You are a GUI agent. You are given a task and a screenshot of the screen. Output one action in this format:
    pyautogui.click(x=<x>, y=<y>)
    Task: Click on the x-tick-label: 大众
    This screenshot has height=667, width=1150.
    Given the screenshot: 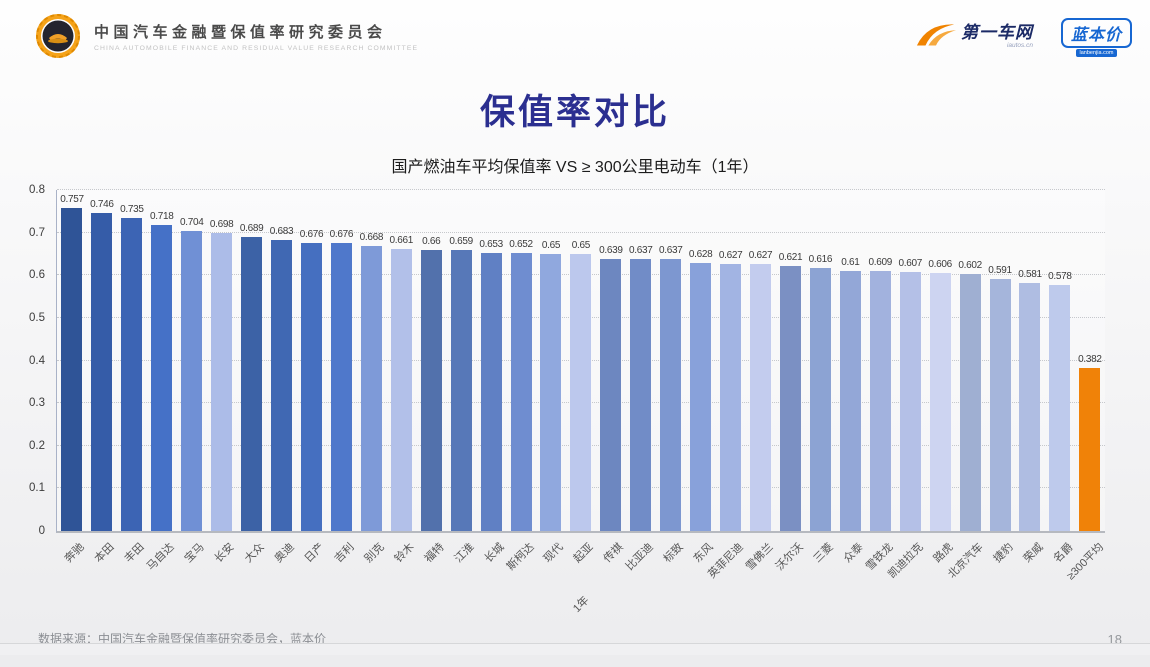 What is the action you would take?
    pyautogui.click(x=254, y=553)
    